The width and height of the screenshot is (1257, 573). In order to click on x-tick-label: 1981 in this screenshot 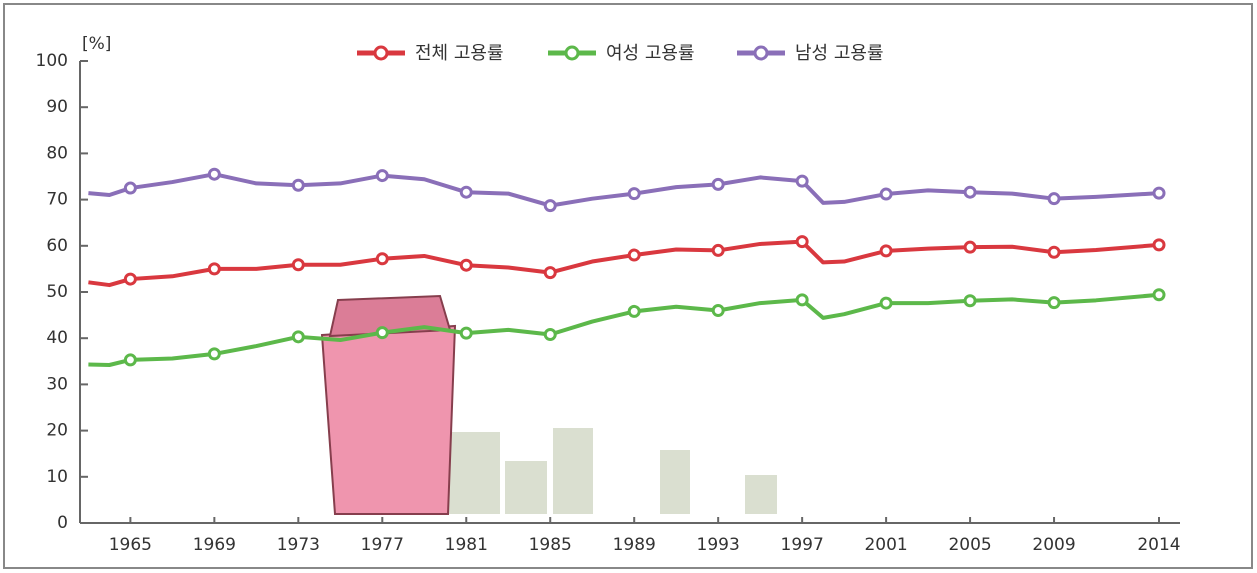, I will do `click(466, 545)`.